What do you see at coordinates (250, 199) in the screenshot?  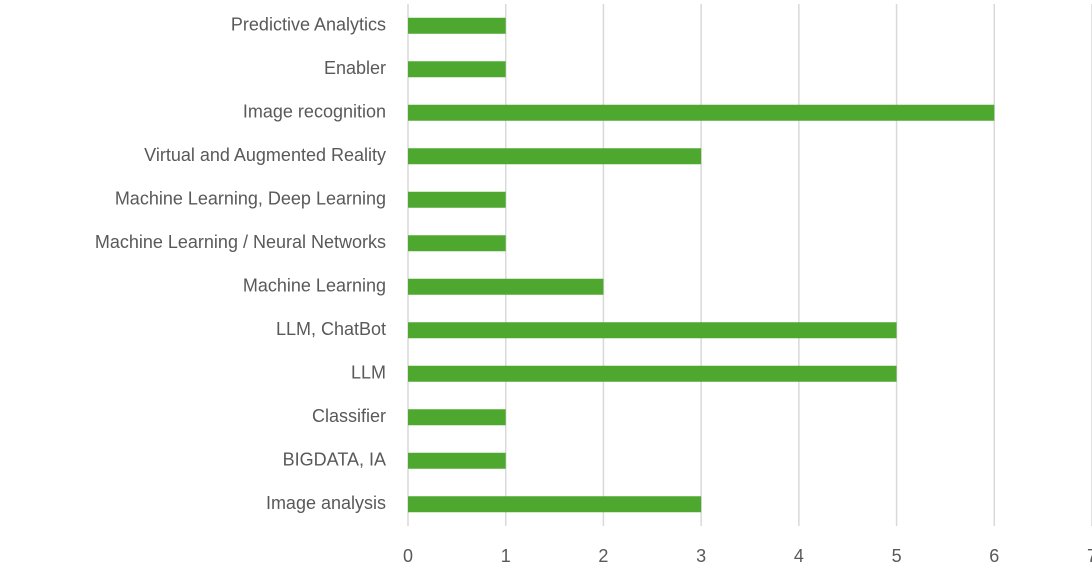 I see `y-tick-label: Machine Learning, Deep Learning` at bounding box center [250, 199].